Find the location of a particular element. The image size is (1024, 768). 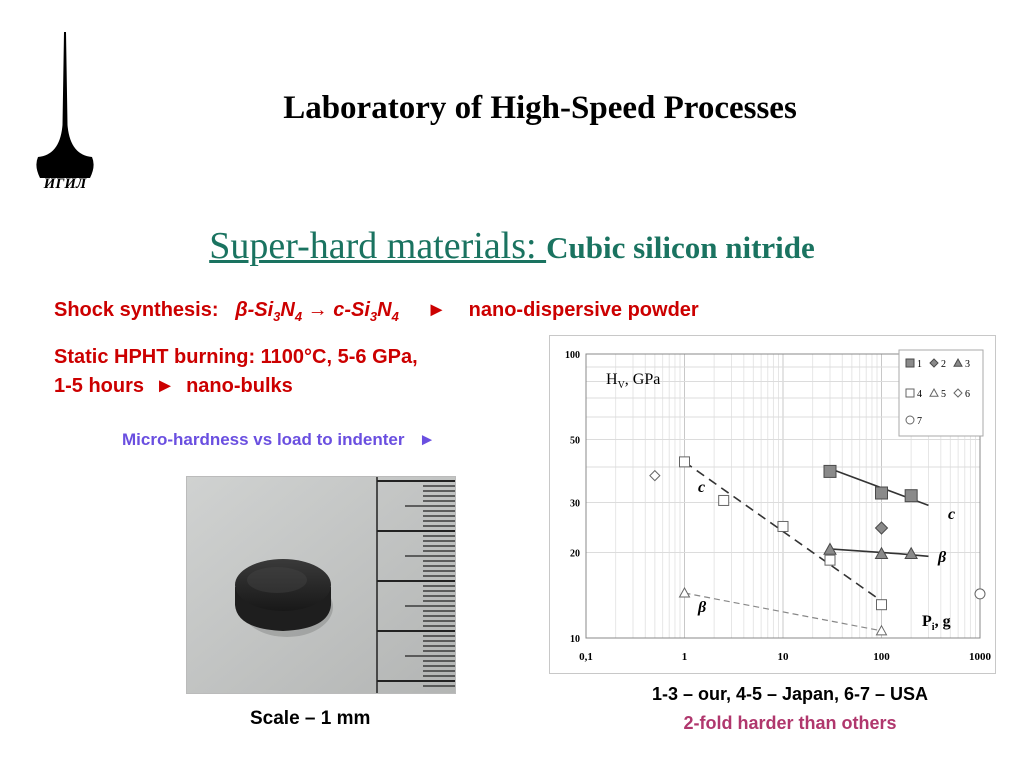

legend-label: 2 is located at coordinates (943, 364).